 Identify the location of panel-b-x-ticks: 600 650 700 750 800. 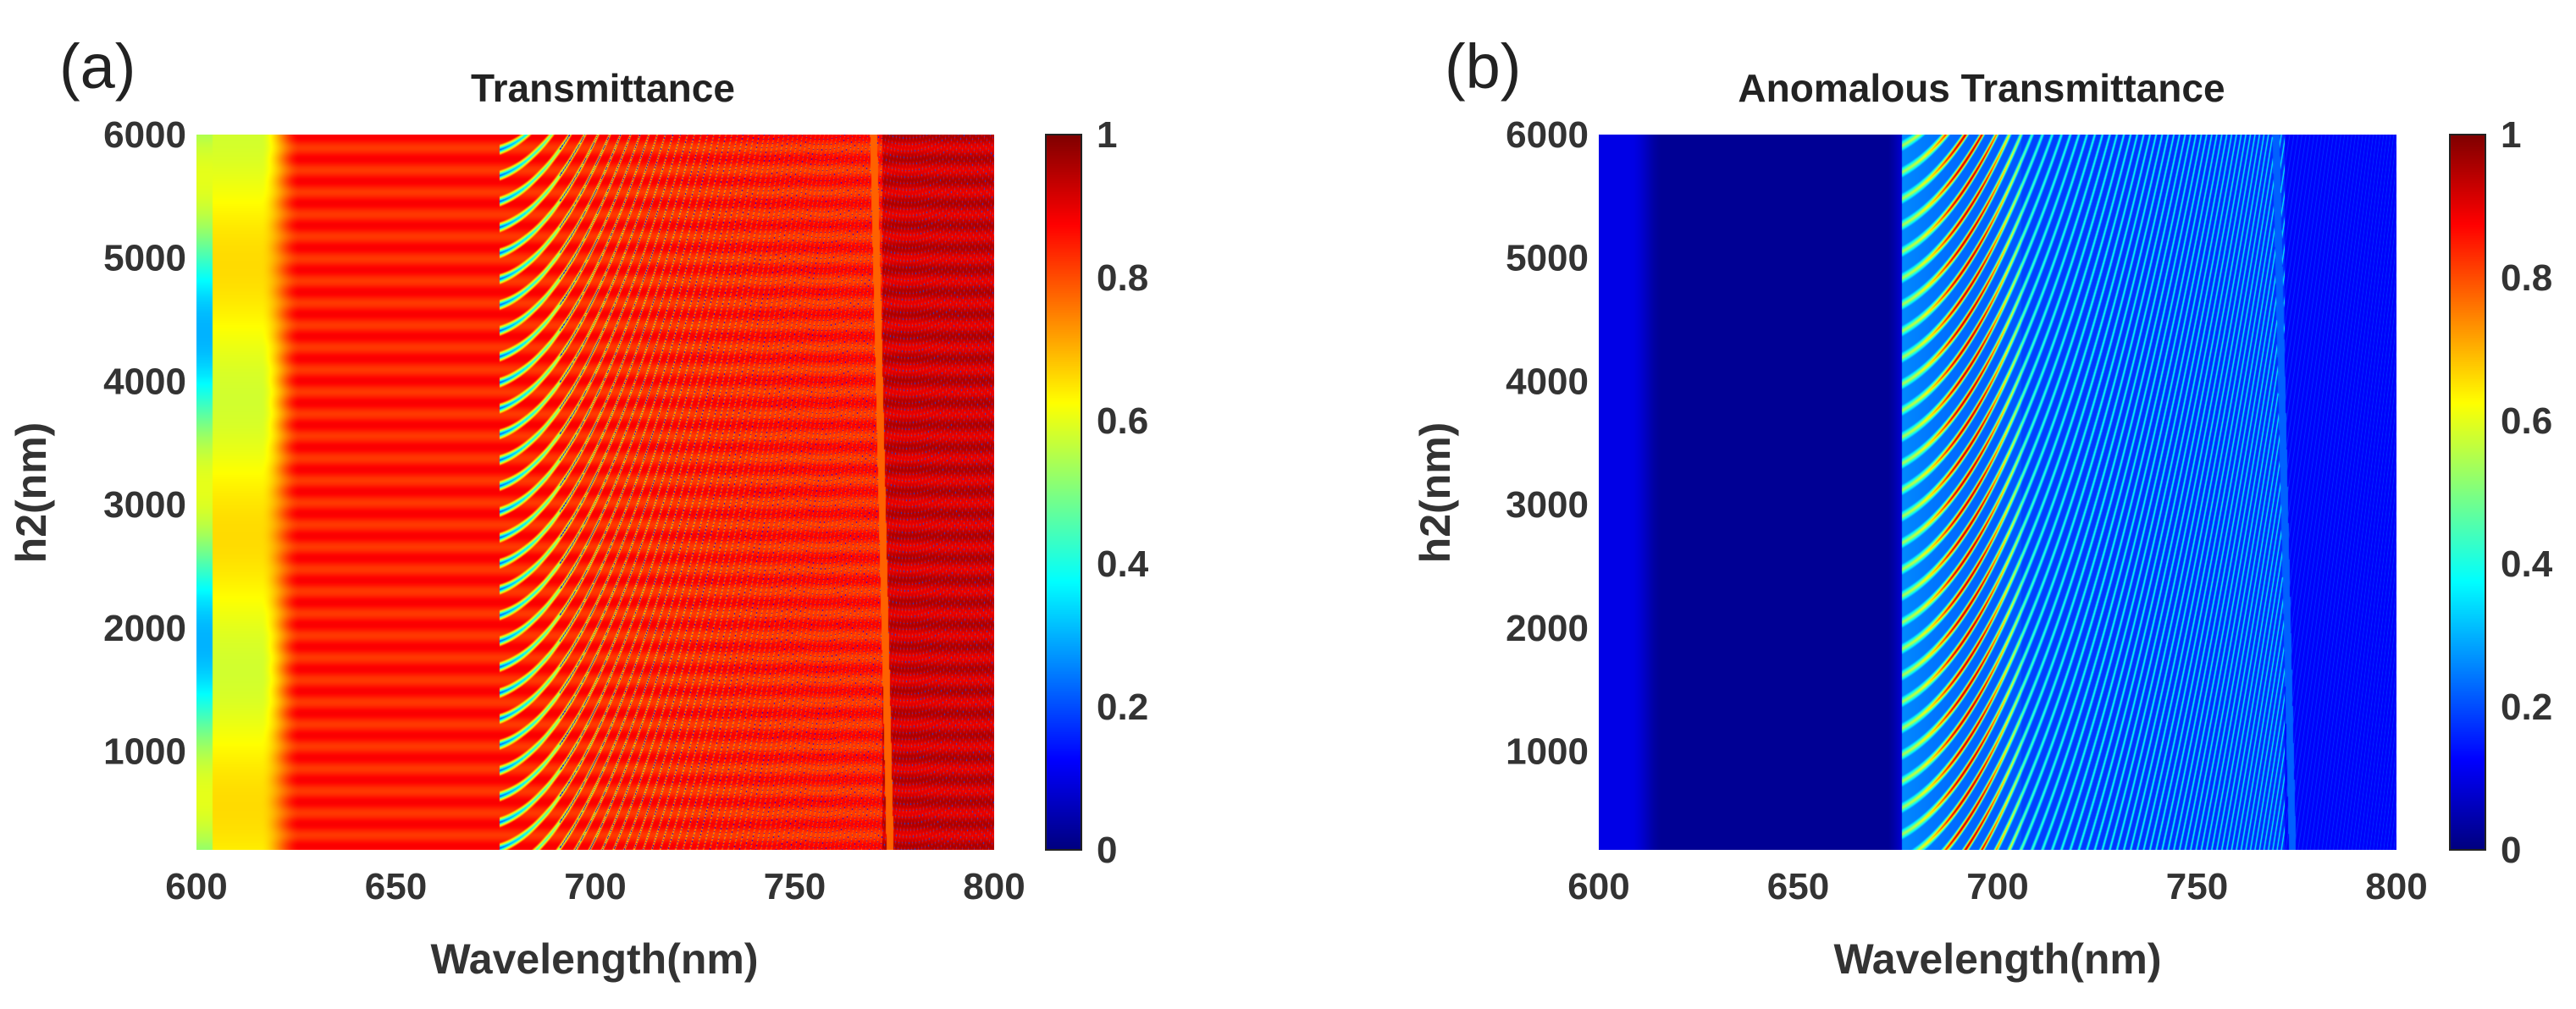
(1997, 886).